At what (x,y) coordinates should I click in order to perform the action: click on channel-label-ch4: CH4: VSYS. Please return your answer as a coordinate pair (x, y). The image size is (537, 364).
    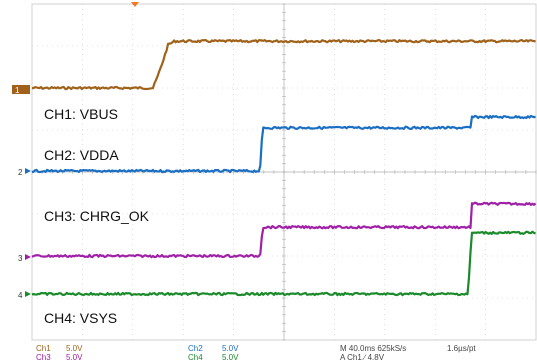
    Looking at the image, I should click on (80, 318).